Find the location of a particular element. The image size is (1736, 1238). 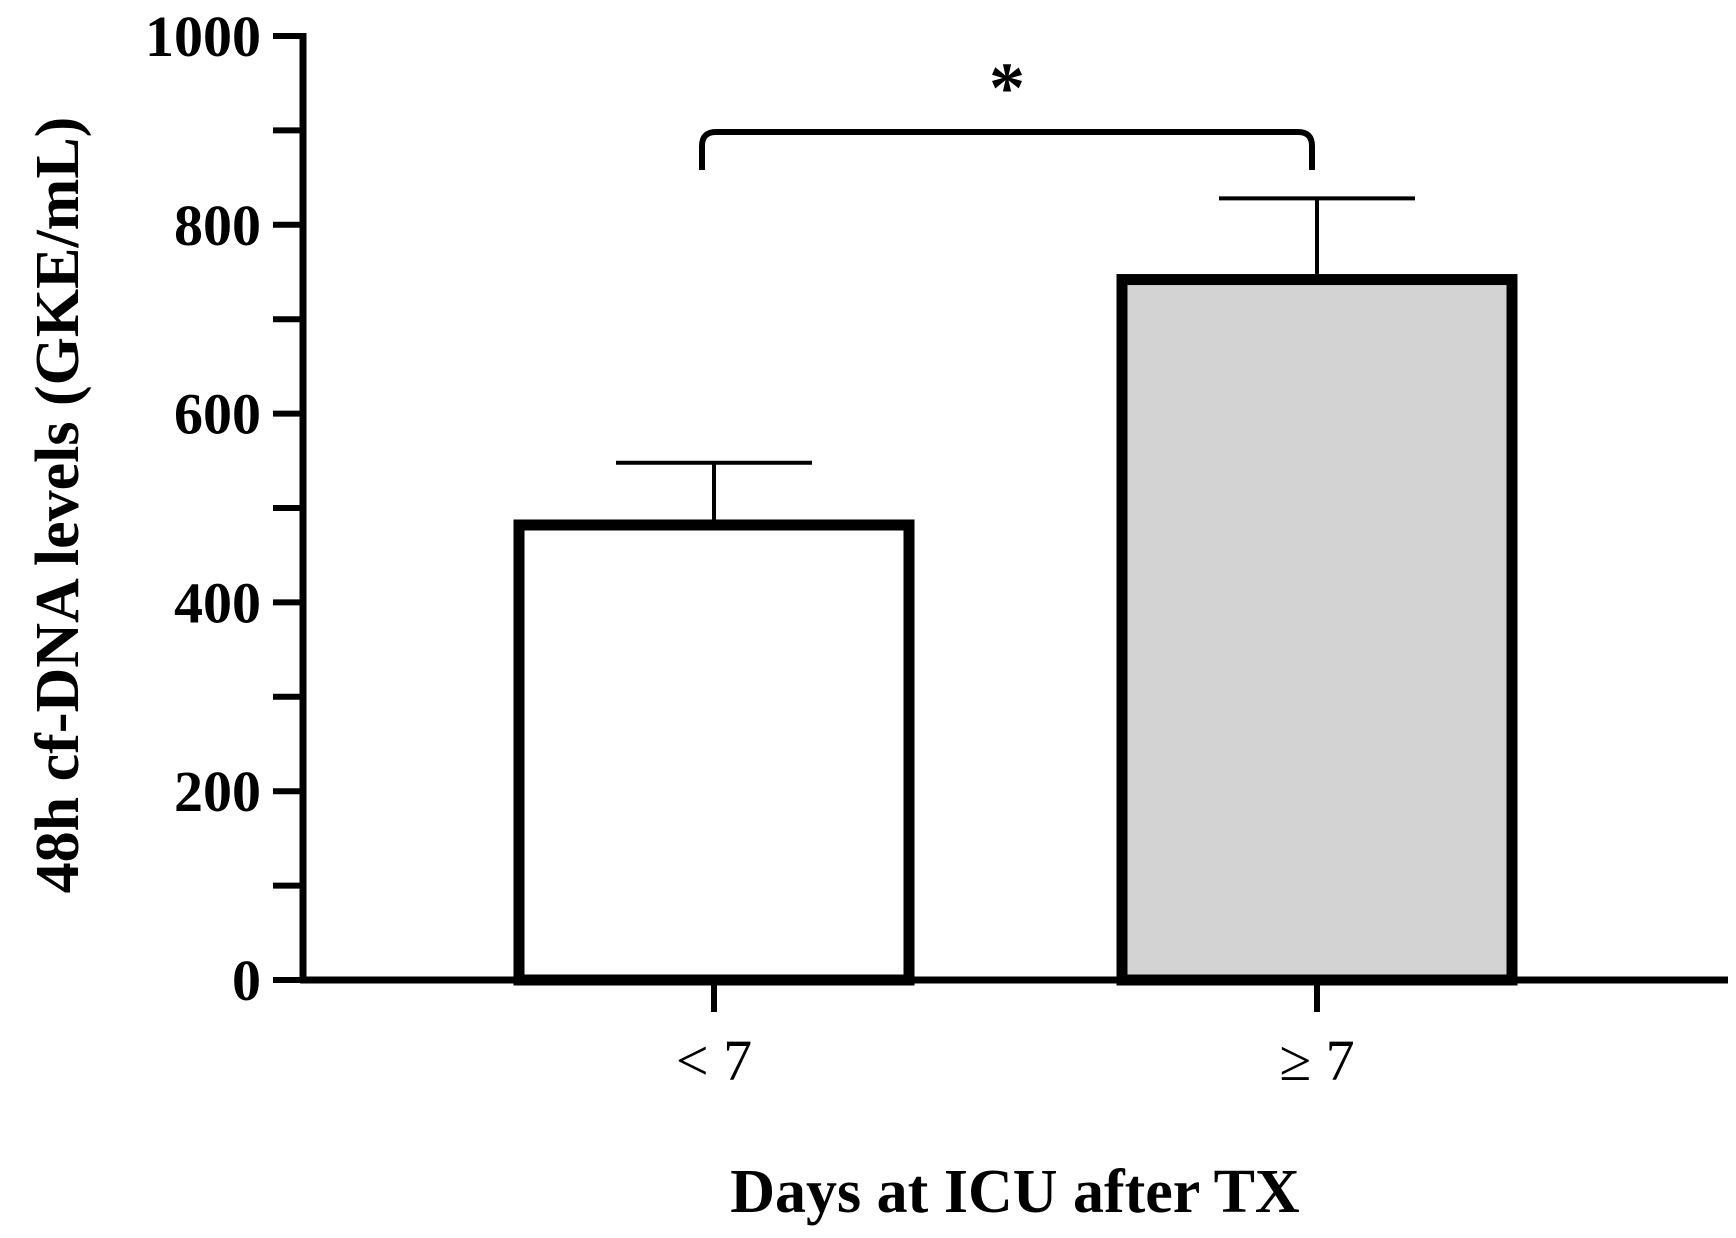

y-tick-label: 600 is located at coordinates (217, 414).